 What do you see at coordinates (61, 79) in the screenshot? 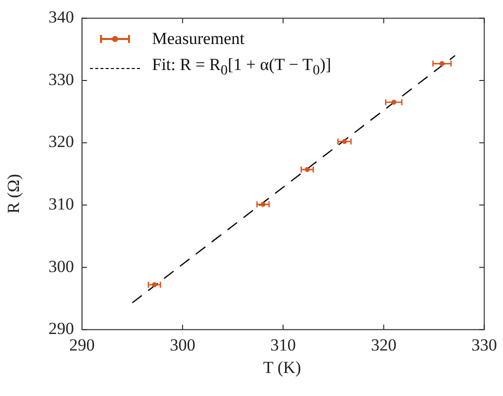
I see `y-tick-label: 330` at bounding box center [61, 79].